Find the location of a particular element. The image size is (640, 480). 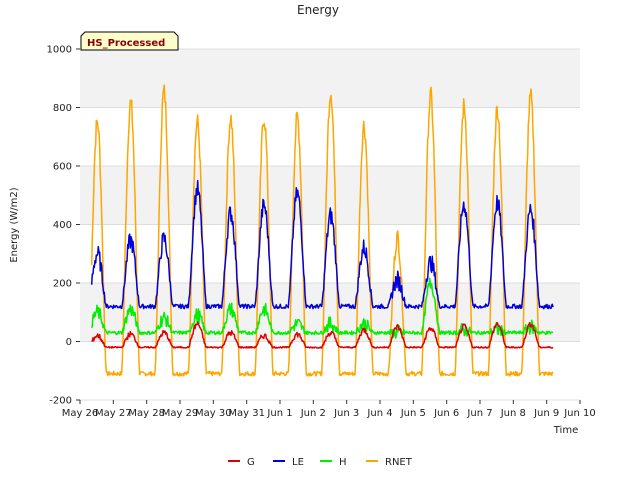

x-tick-label: Jun 10 is located at coordinates (579, 413).